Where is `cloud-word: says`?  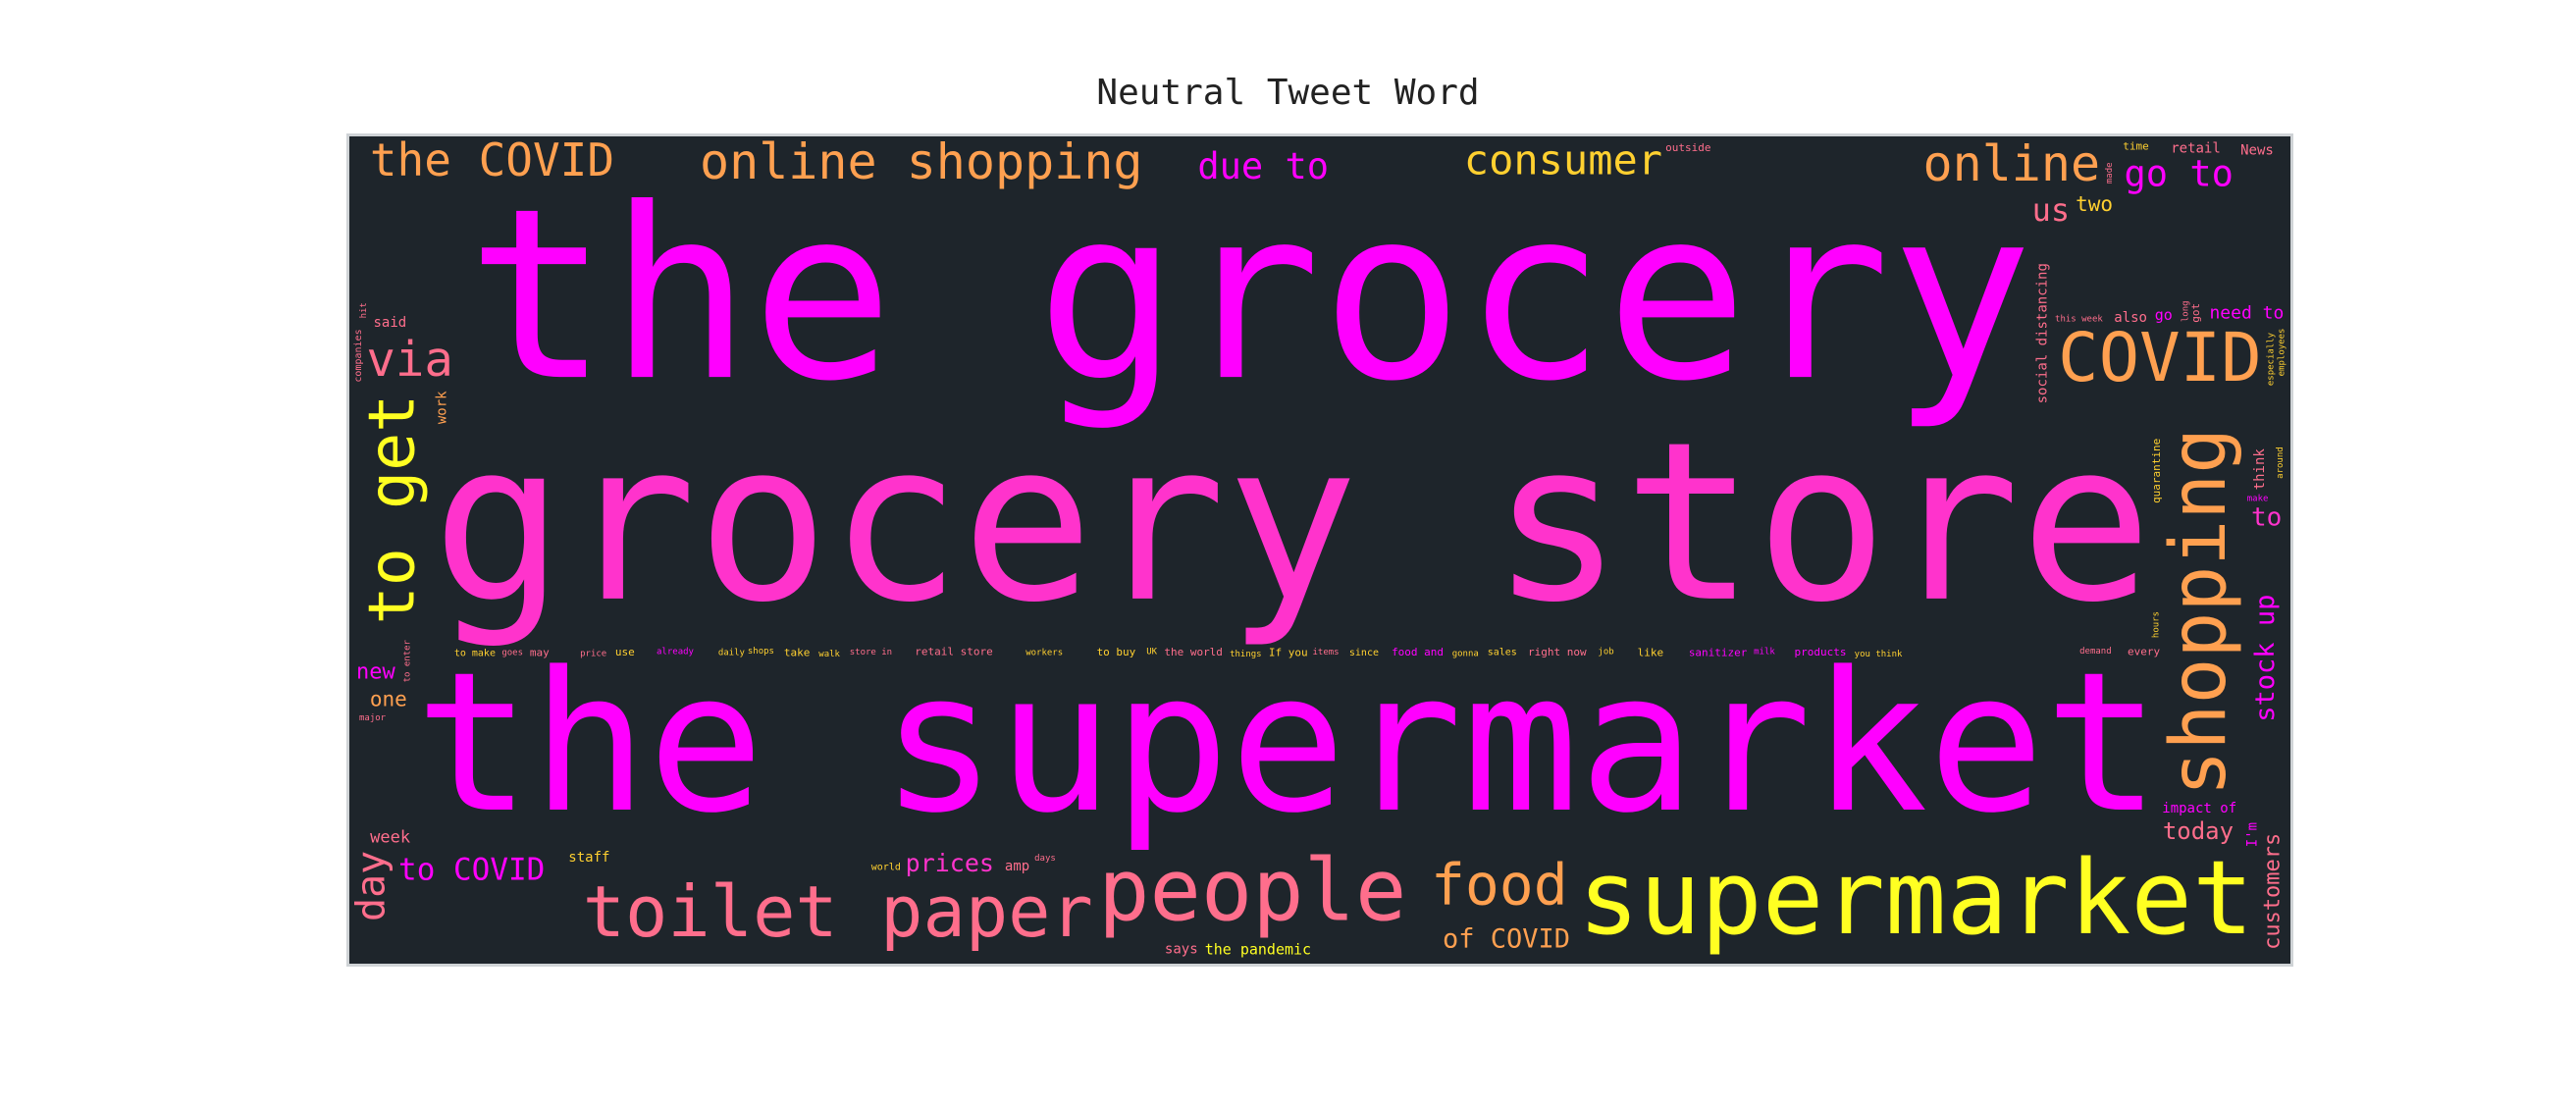 cloud-word: says is located at coordinates (1181, 949).